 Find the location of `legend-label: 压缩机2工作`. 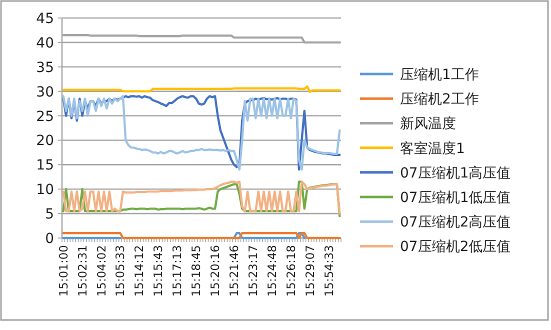

legend-label: 压缩机2工作 is located at coordinates (439, 100).